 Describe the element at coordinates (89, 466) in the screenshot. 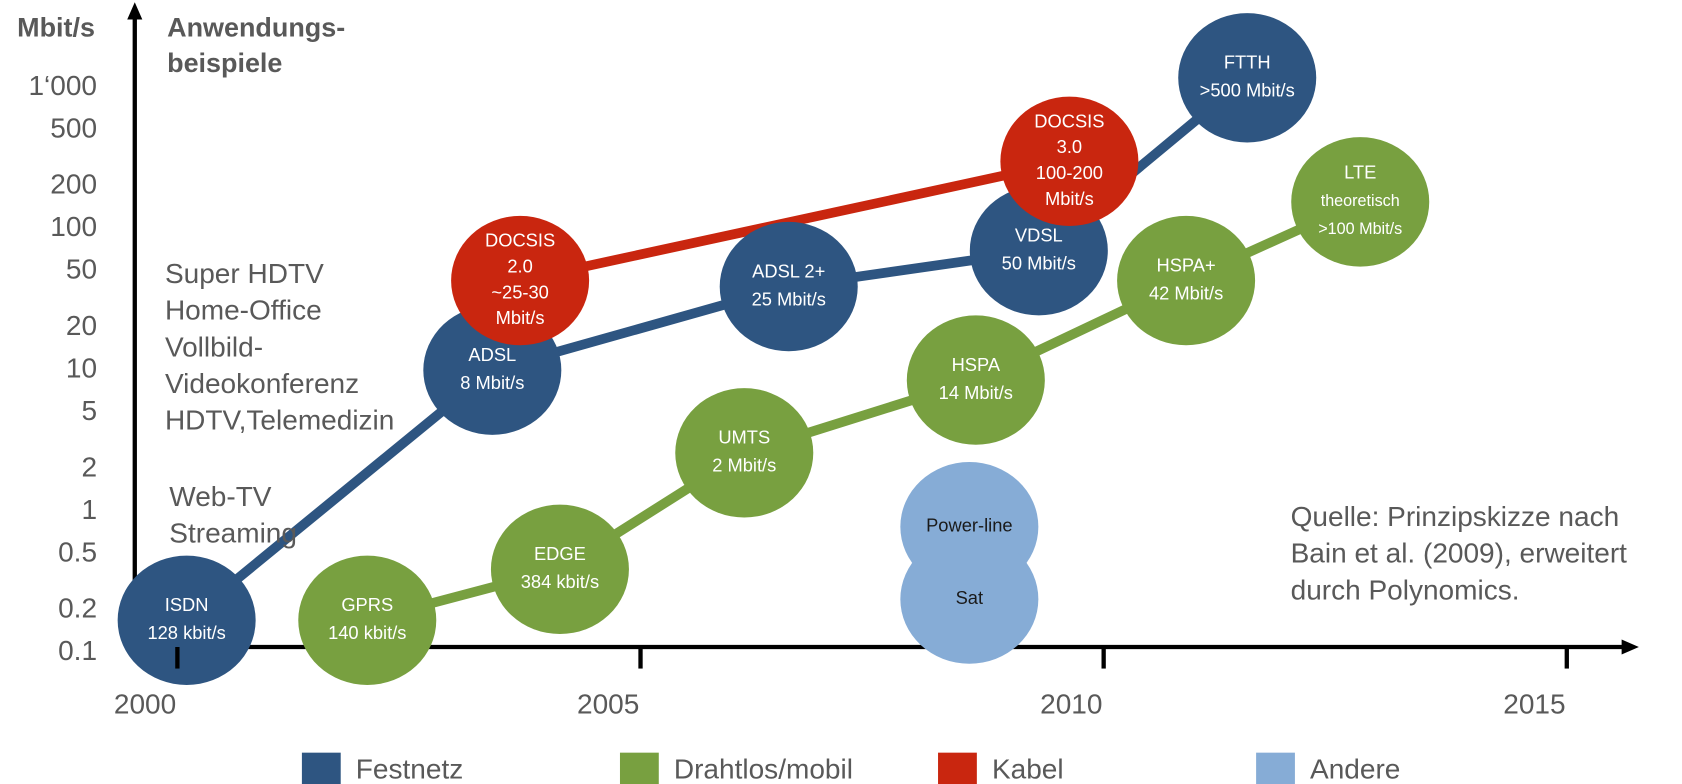

I see `y-tick-label: 2` at that location.